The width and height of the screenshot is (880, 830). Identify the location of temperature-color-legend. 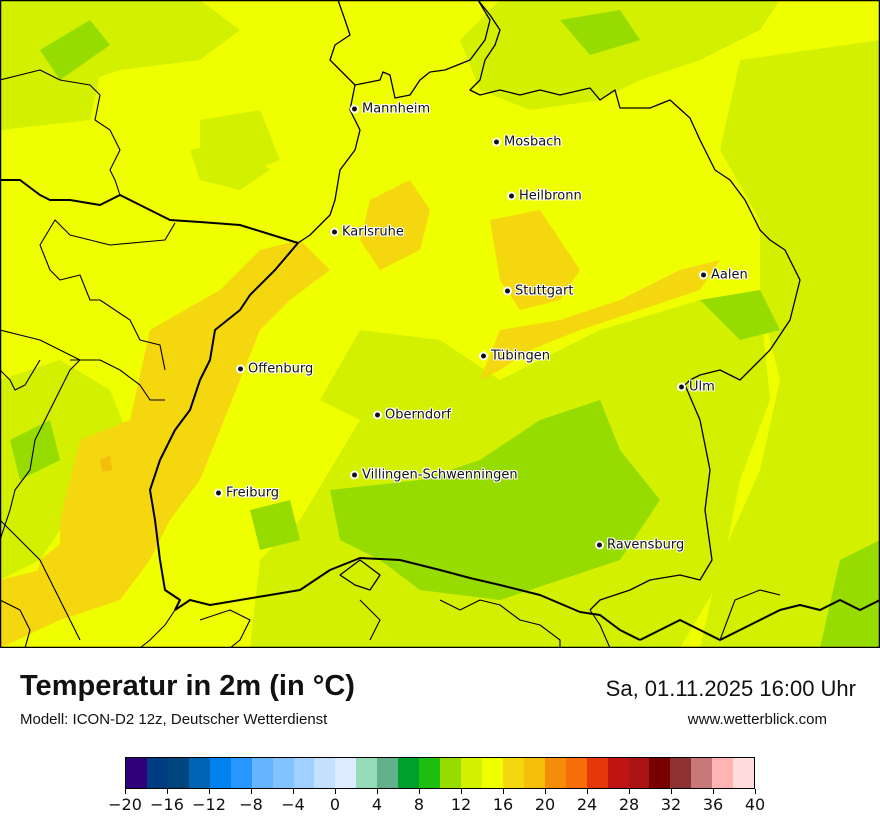
(440, 773).